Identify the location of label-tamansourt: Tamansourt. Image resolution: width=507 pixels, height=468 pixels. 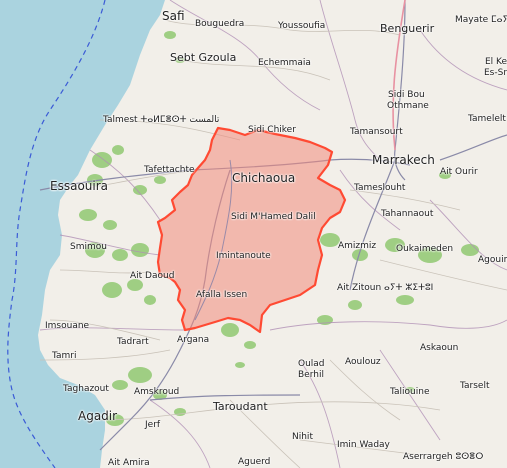
(376, 132).